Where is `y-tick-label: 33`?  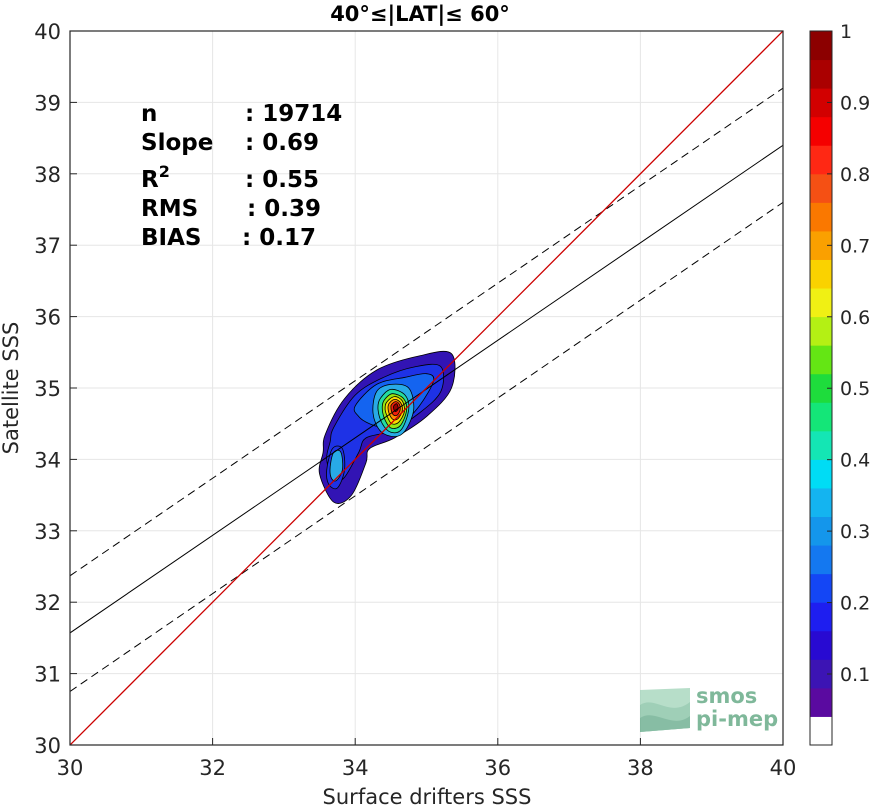 y-tick-label: 33 is located at coordinates (47, 532).